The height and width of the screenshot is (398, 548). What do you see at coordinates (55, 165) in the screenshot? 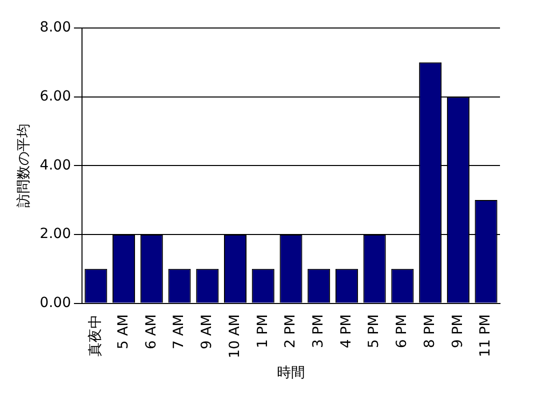
I see `y-tick-label: 4.00` at bounding box center [55, 165].